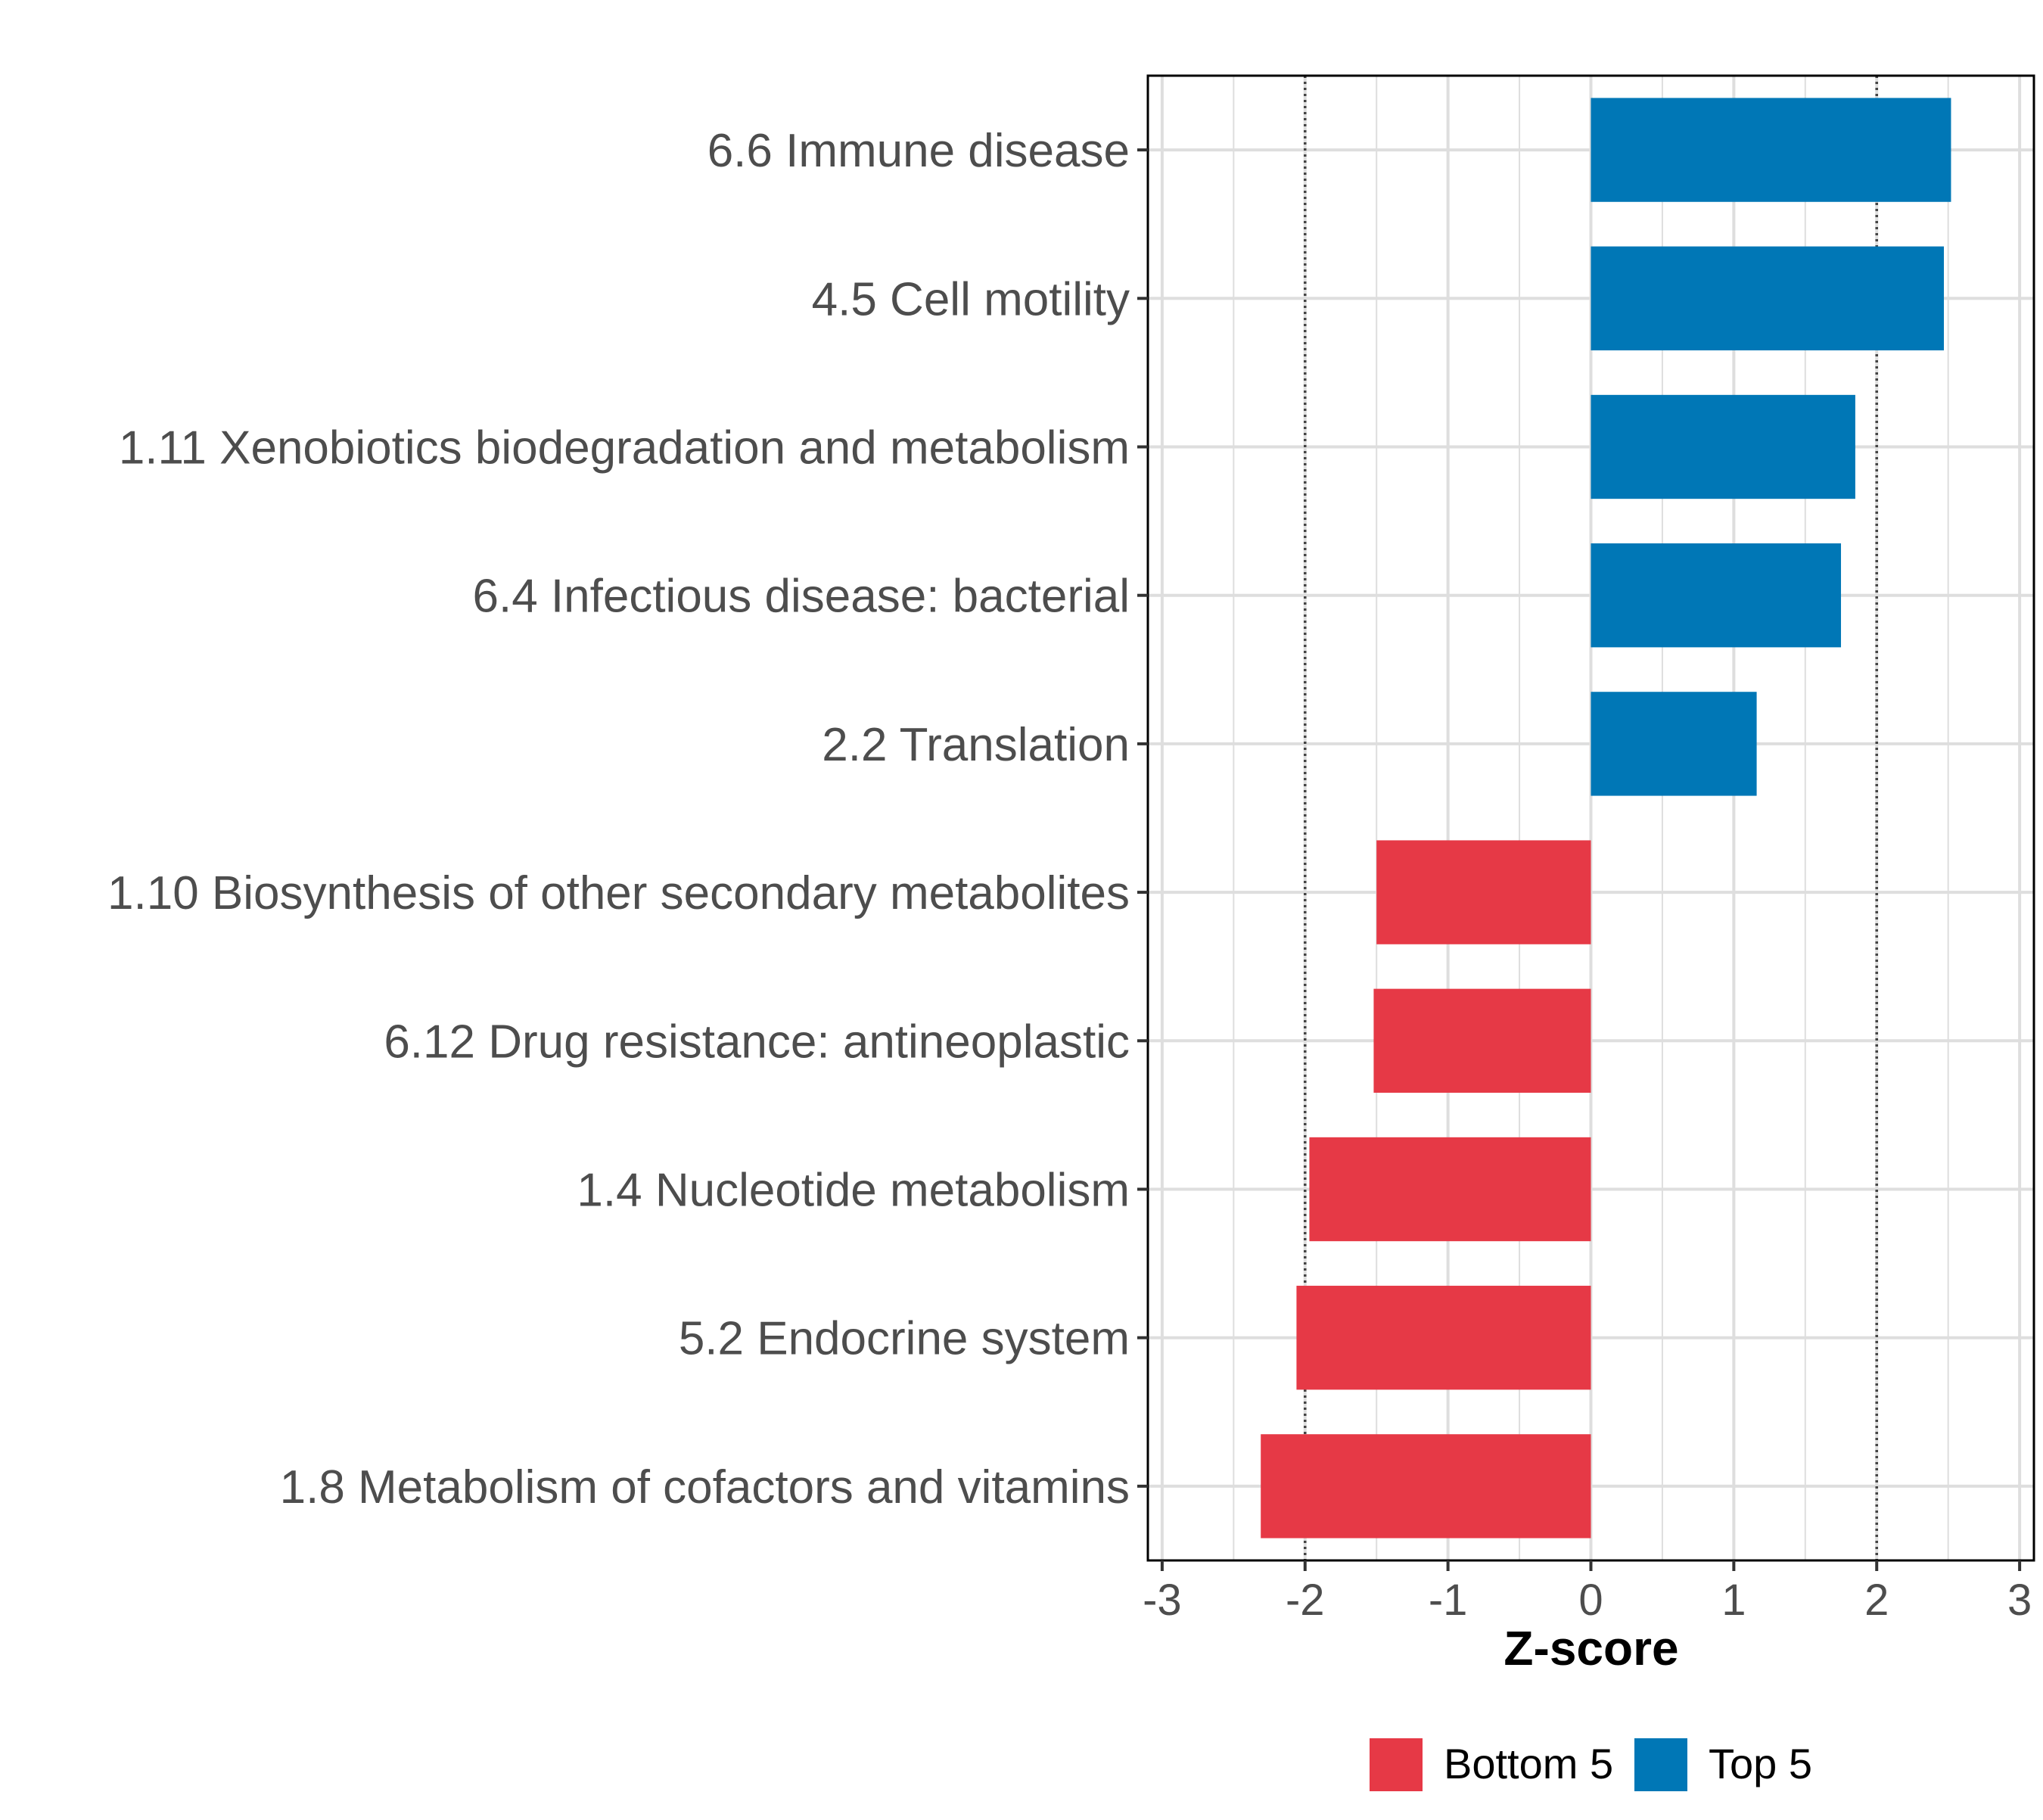 The width and height of the screenshot is (2043, 1820). Describe the element at coordinates (1529, 1764) in the screenshot. I see `legend-label: Bottom 5` at that location.